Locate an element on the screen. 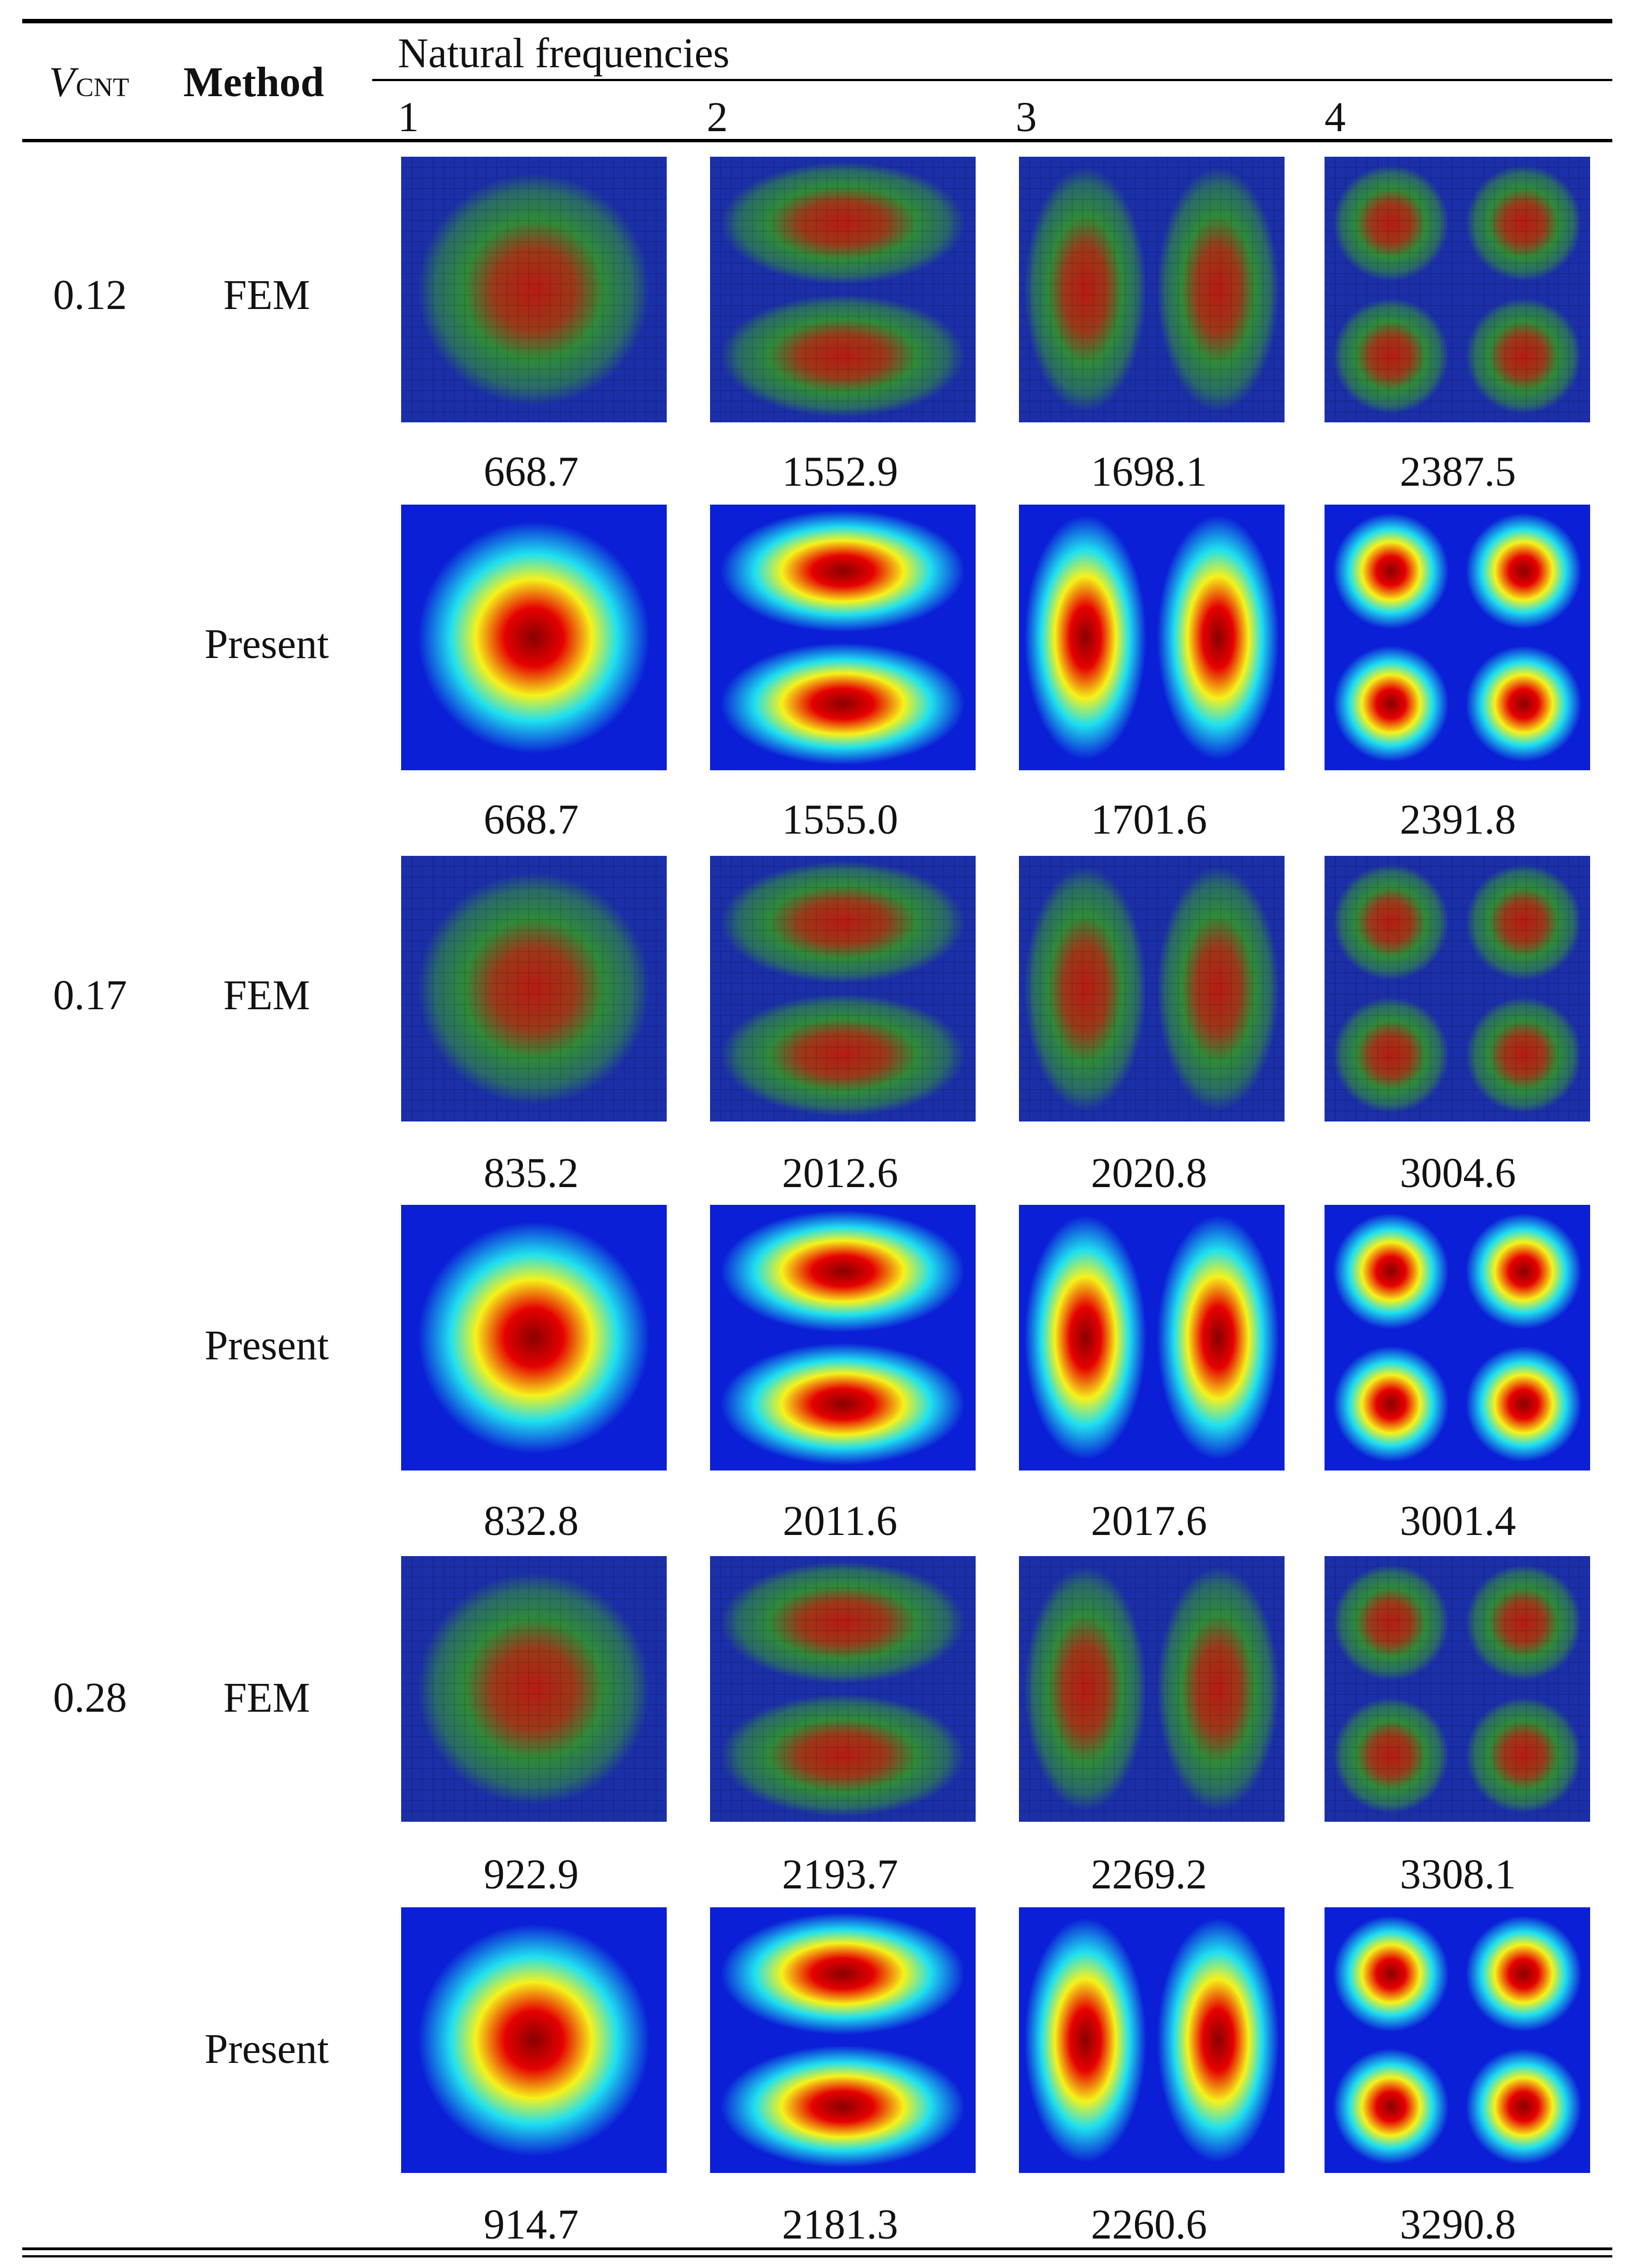 The width and height of the screenshot is (1634, 2268). frequency-value: 3308.1 is located at coordinates (1458, 1874).